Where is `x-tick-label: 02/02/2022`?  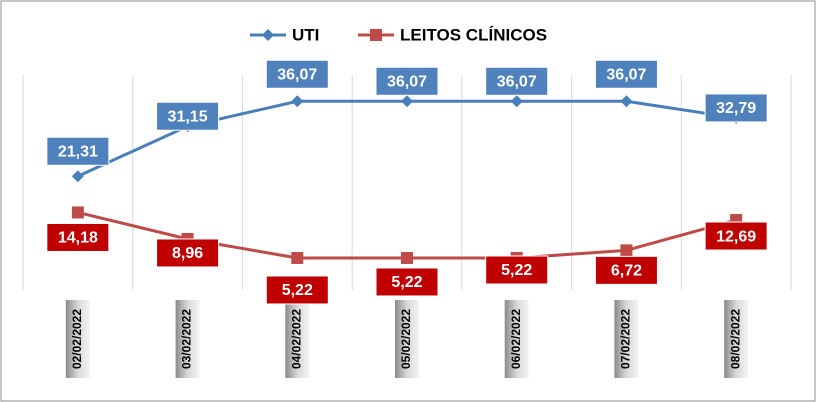
x-tick-label: 02/02/2022 is located at coordinates (77, 339).